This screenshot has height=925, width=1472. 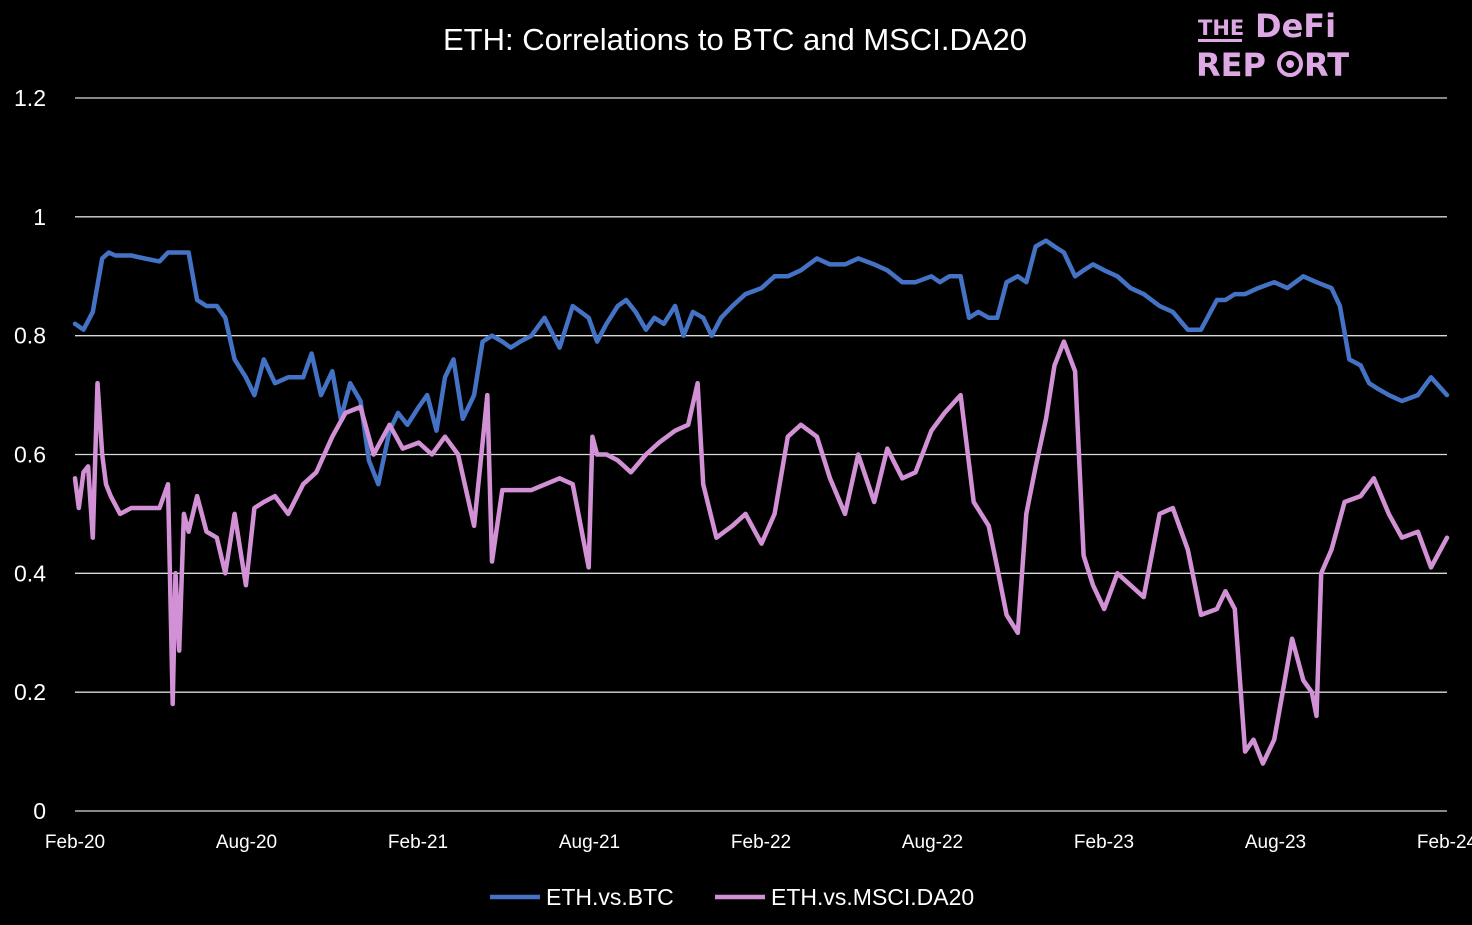 I want to click on y-tick-label: 0.6, so click(x=30, y=455).